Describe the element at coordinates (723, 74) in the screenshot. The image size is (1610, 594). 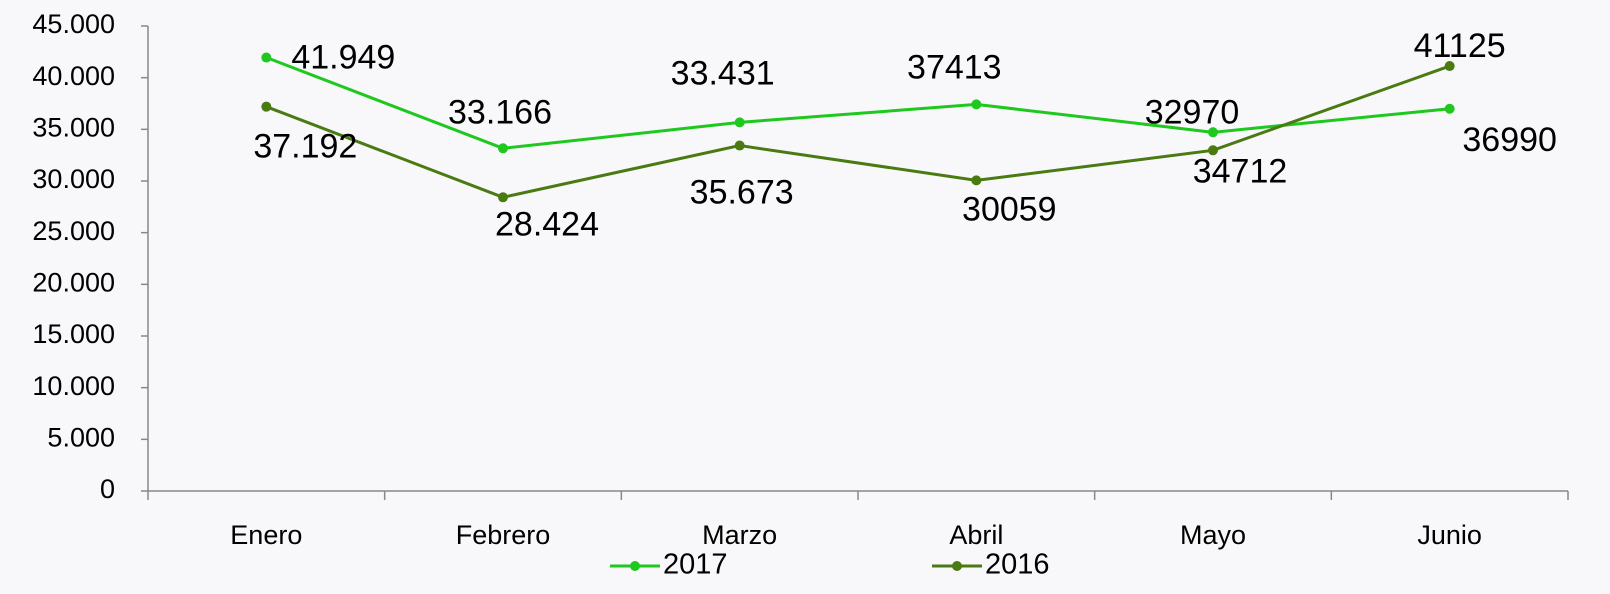
I see `data-label: 33.431` at that location.